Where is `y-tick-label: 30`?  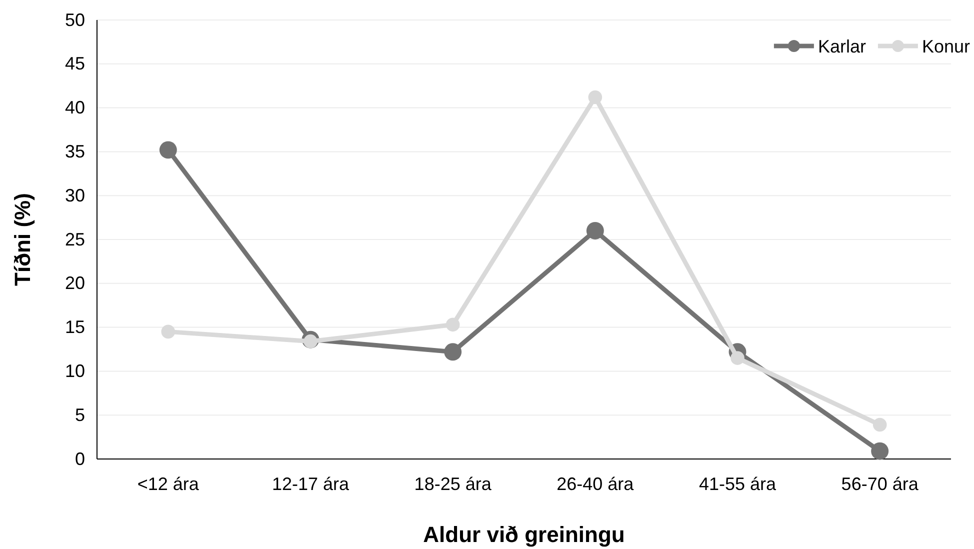
y-tick-label: 30 is located at coordinates (74, 195).